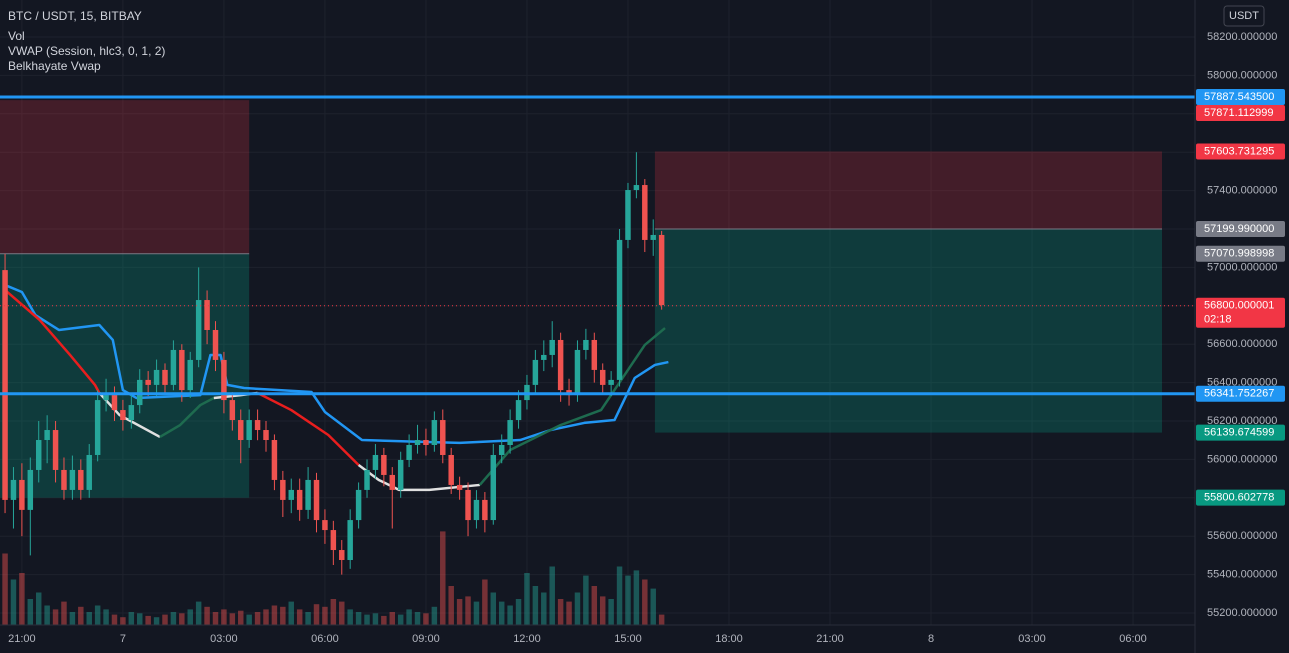  Describe the element at coordinates (830, 639) in the screenshot. I see `x-tick-label: 21:00` at that location.